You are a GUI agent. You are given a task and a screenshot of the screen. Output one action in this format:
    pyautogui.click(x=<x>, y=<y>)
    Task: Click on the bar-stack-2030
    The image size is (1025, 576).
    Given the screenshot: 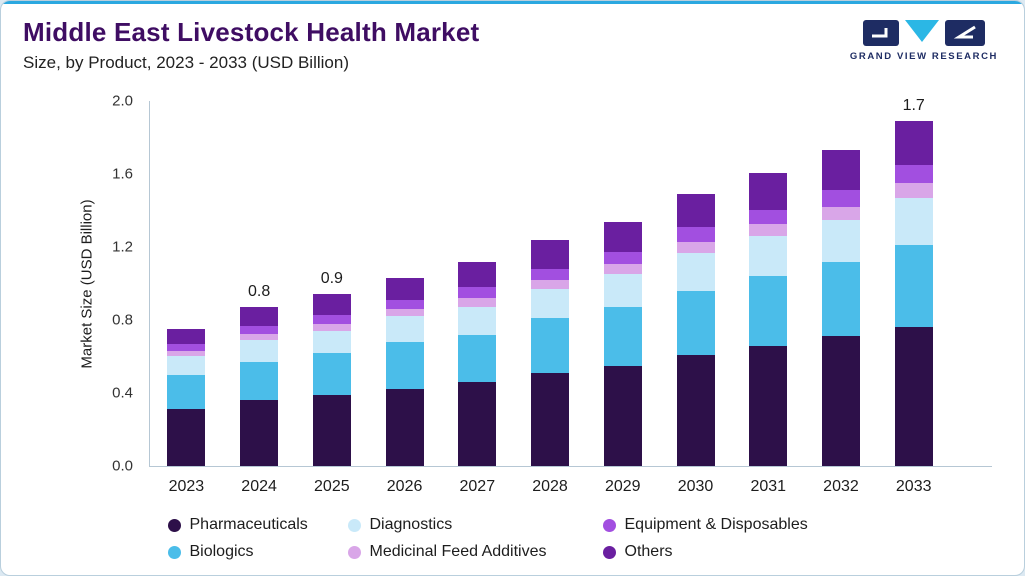 What is the action you would take?
    pyautogui.click(x=695, y=330)
    